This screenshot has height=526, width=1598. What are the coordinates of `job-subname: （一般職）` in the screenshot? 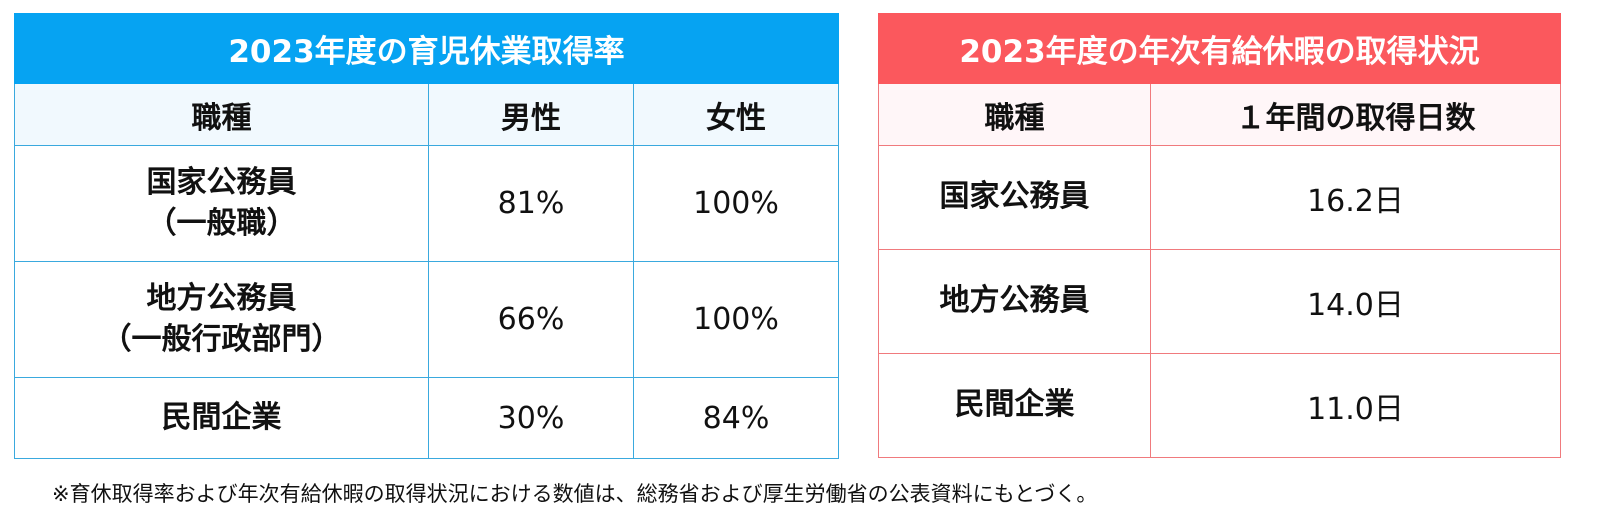 It's located at (221, 223).